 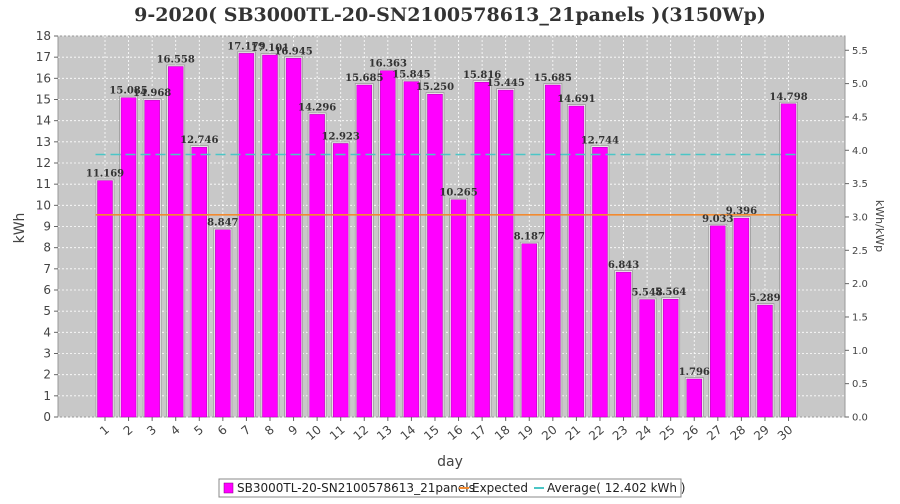 What do you see at coordinates (623, 265) in the screenshot?
I see `bar-value-label: 6.843` at bounding box center [623, 265].